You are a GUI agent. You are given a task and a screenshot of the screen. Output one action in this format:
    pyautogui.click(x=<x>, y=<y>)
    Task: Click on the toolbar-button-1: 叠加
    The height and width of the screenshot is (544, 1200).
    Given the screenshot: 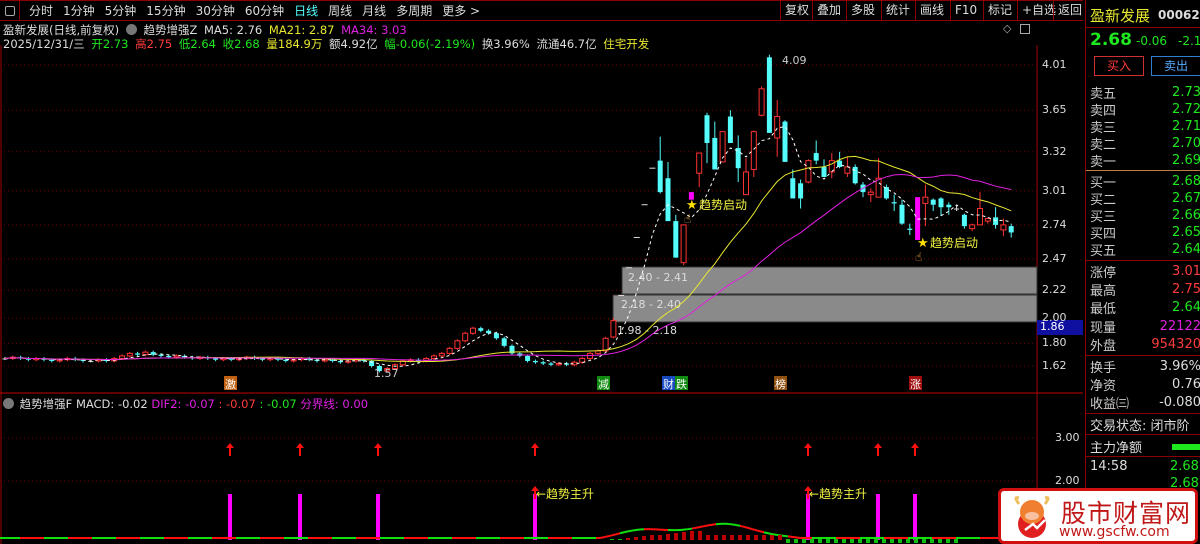 What is the action you would take?
    pyautogui.click(x=828, y=10)
    